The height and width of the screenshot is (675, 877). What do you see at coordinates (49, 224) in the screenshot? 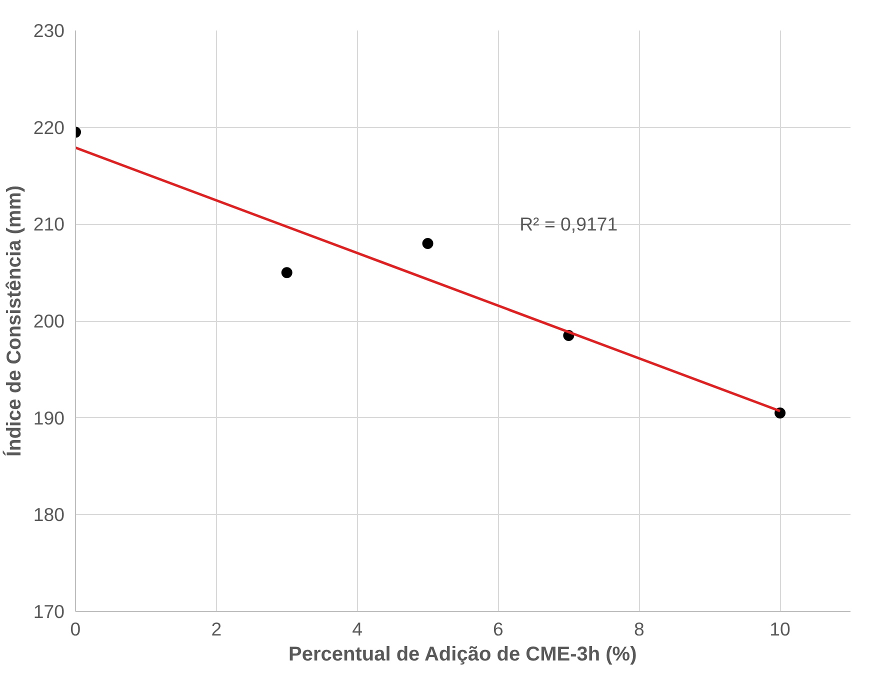
I see `y-tick-label: 210` at bounding box center [49, 224].